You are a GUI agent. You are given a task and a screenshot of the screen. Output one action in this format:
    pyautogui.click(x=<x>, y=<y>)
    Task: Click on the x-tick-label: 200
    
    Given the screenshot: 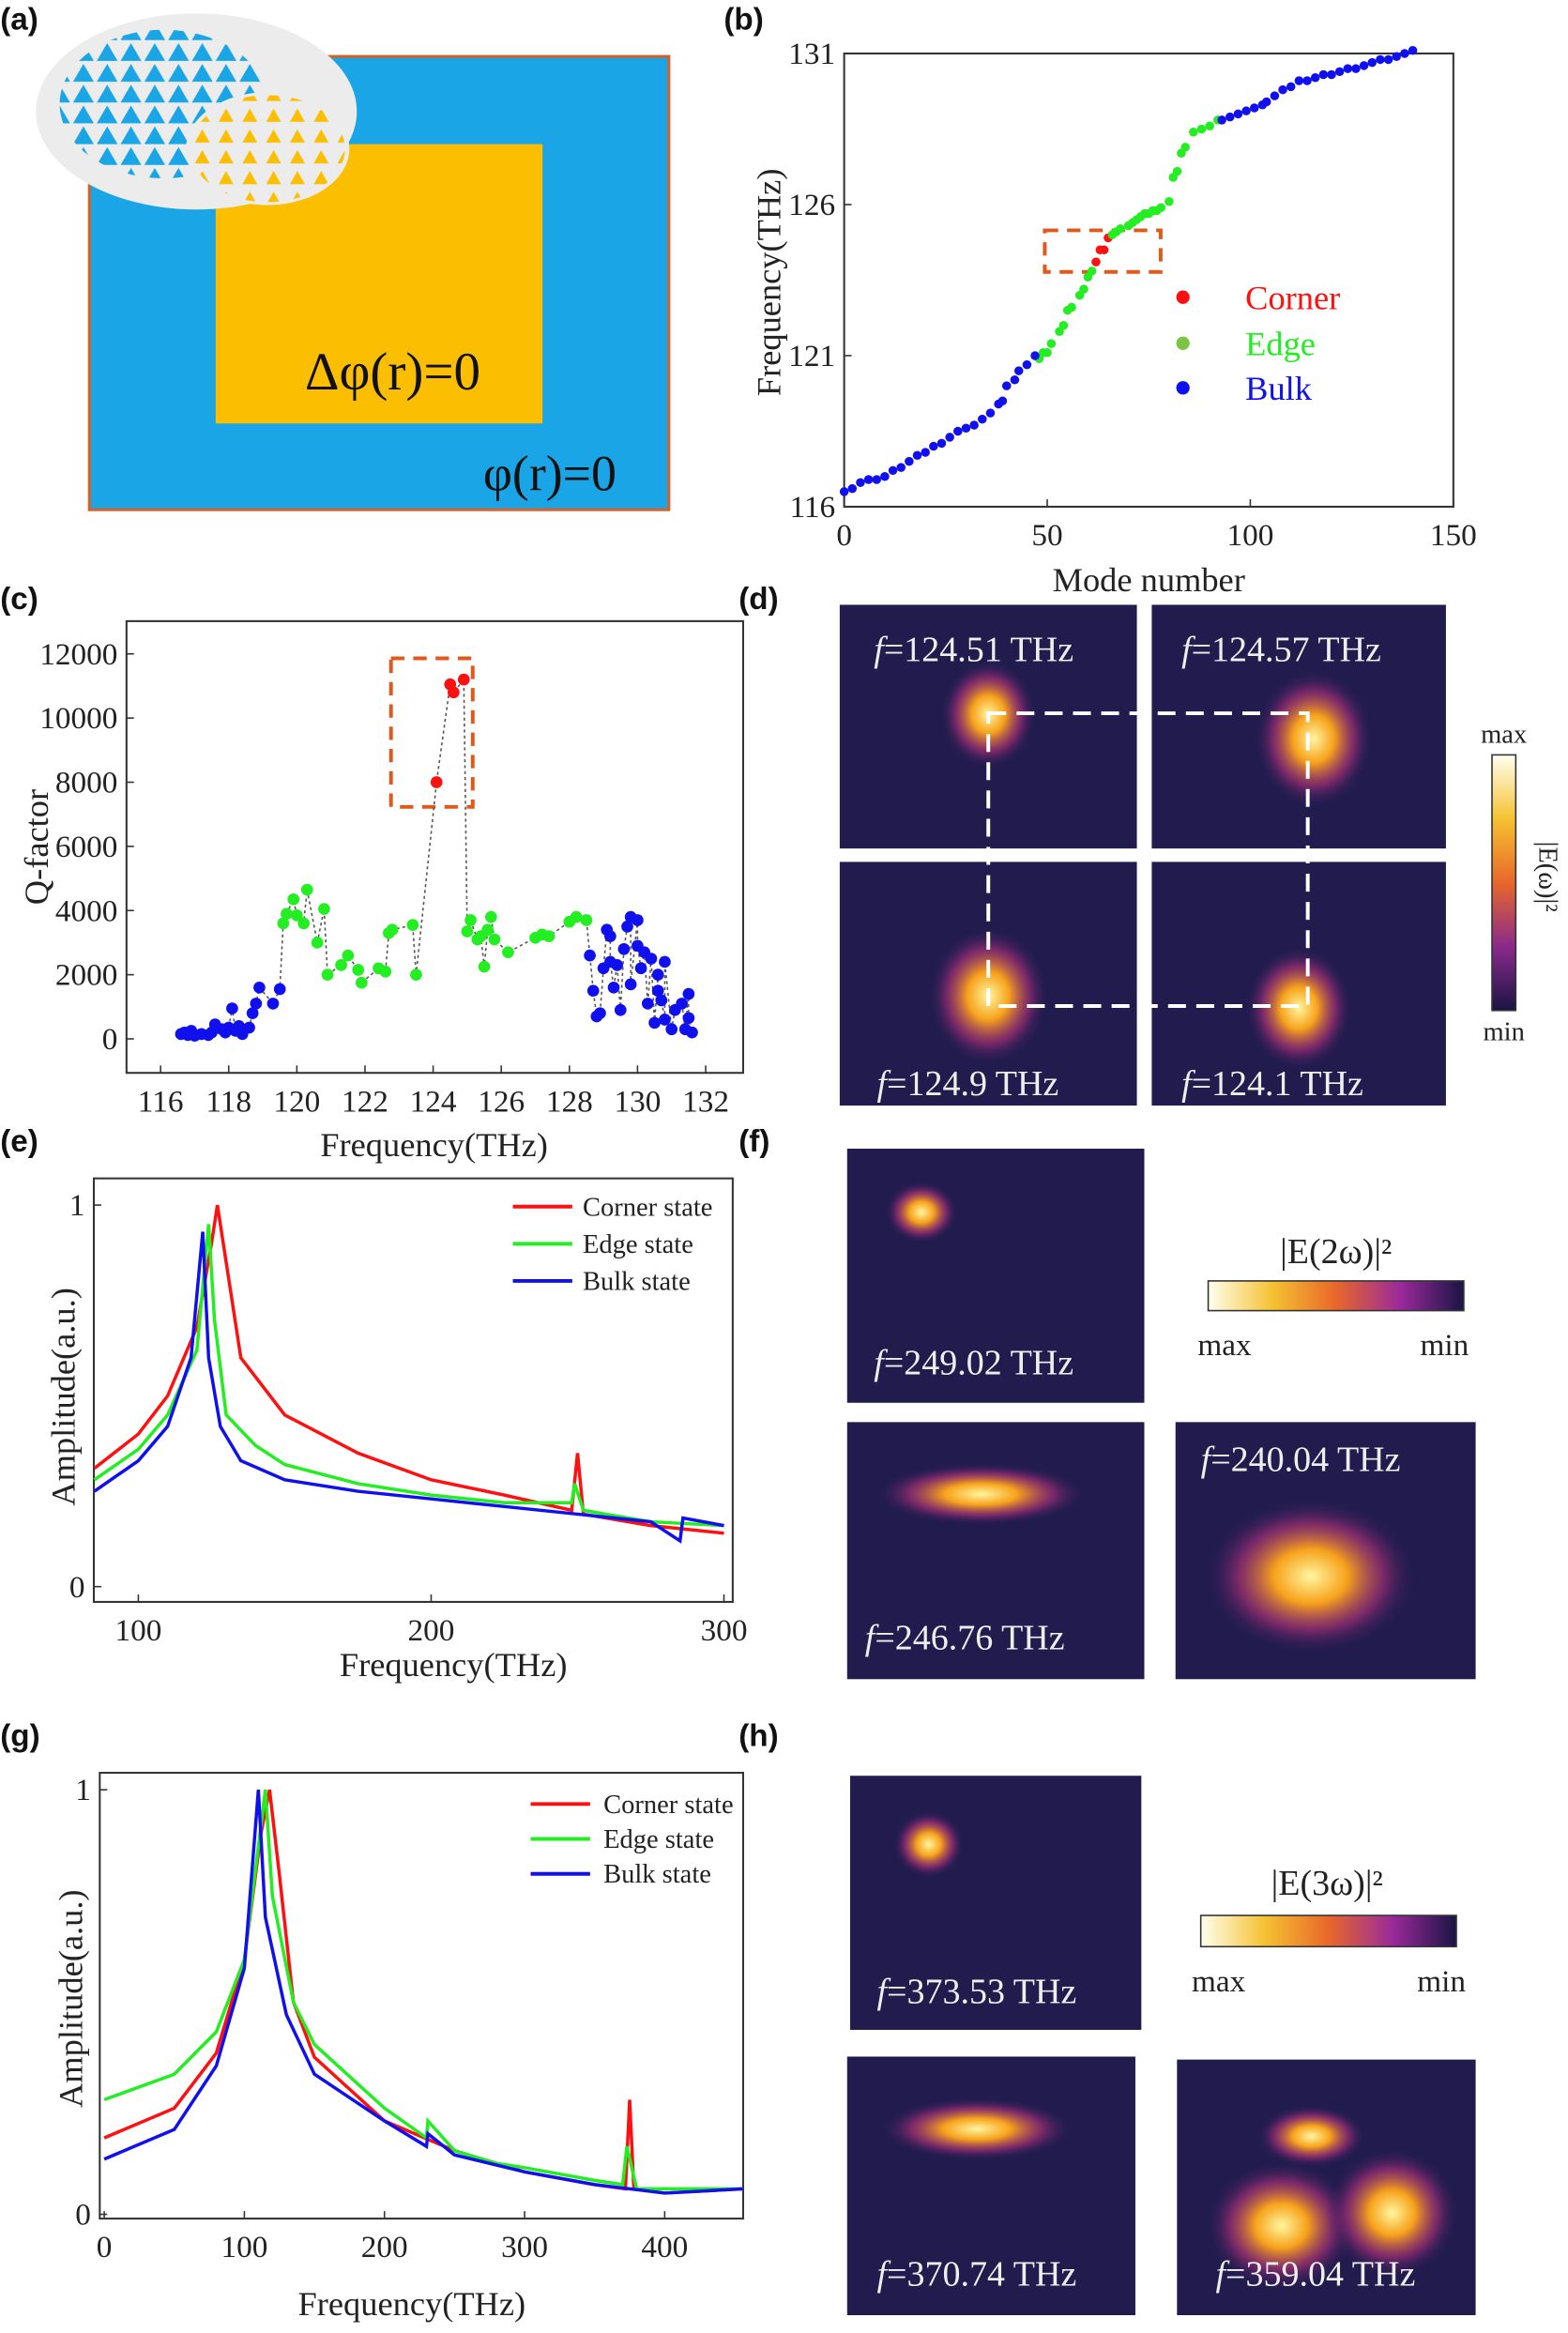 What is the action you would take?
    pyautogui.click(x=384, y=2247)
    